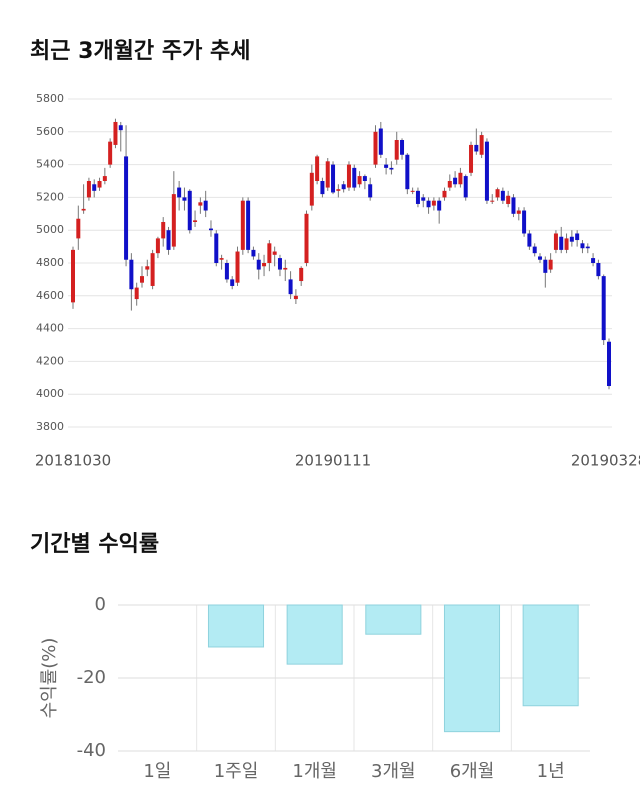 The width and height of the screenshot is (640, 810). What do you see at coordinates (236, 771) in the screenshot?
I see `x-tick-label: 1주일` at bounding box center [236, 771].